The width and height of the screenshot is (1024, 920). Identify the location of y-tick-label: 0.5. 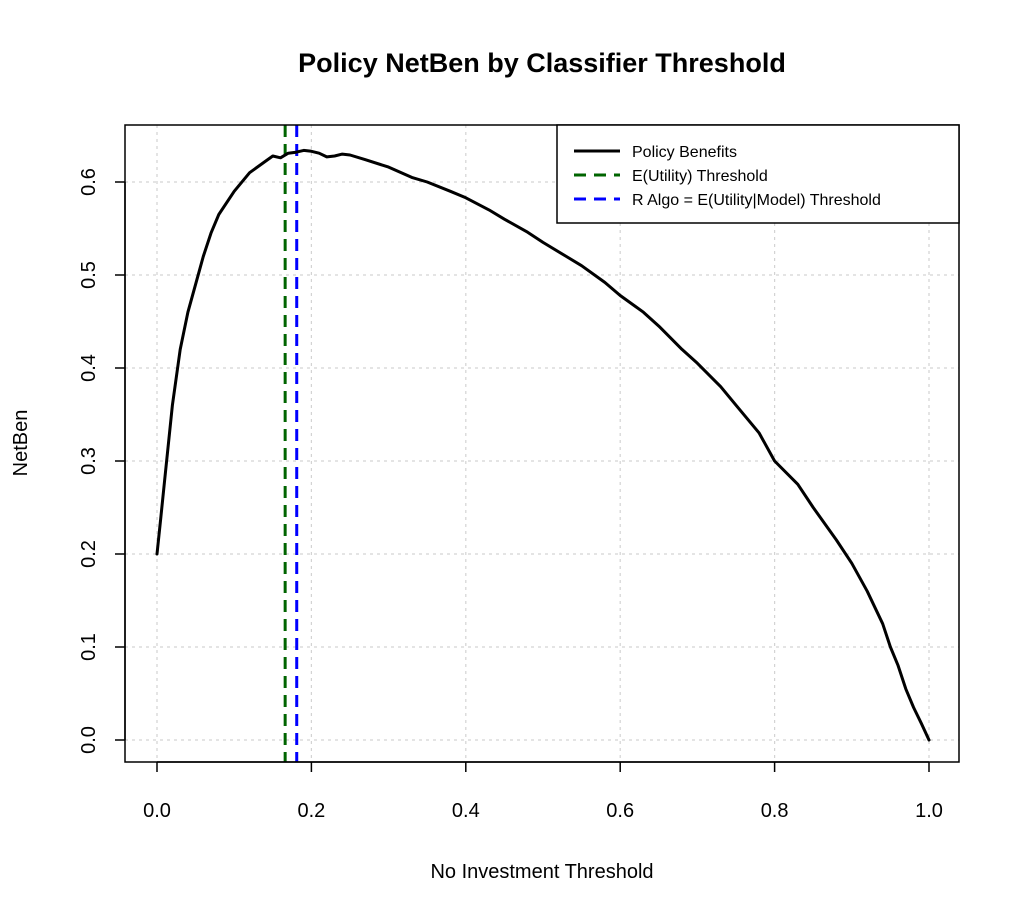
(89, 275).